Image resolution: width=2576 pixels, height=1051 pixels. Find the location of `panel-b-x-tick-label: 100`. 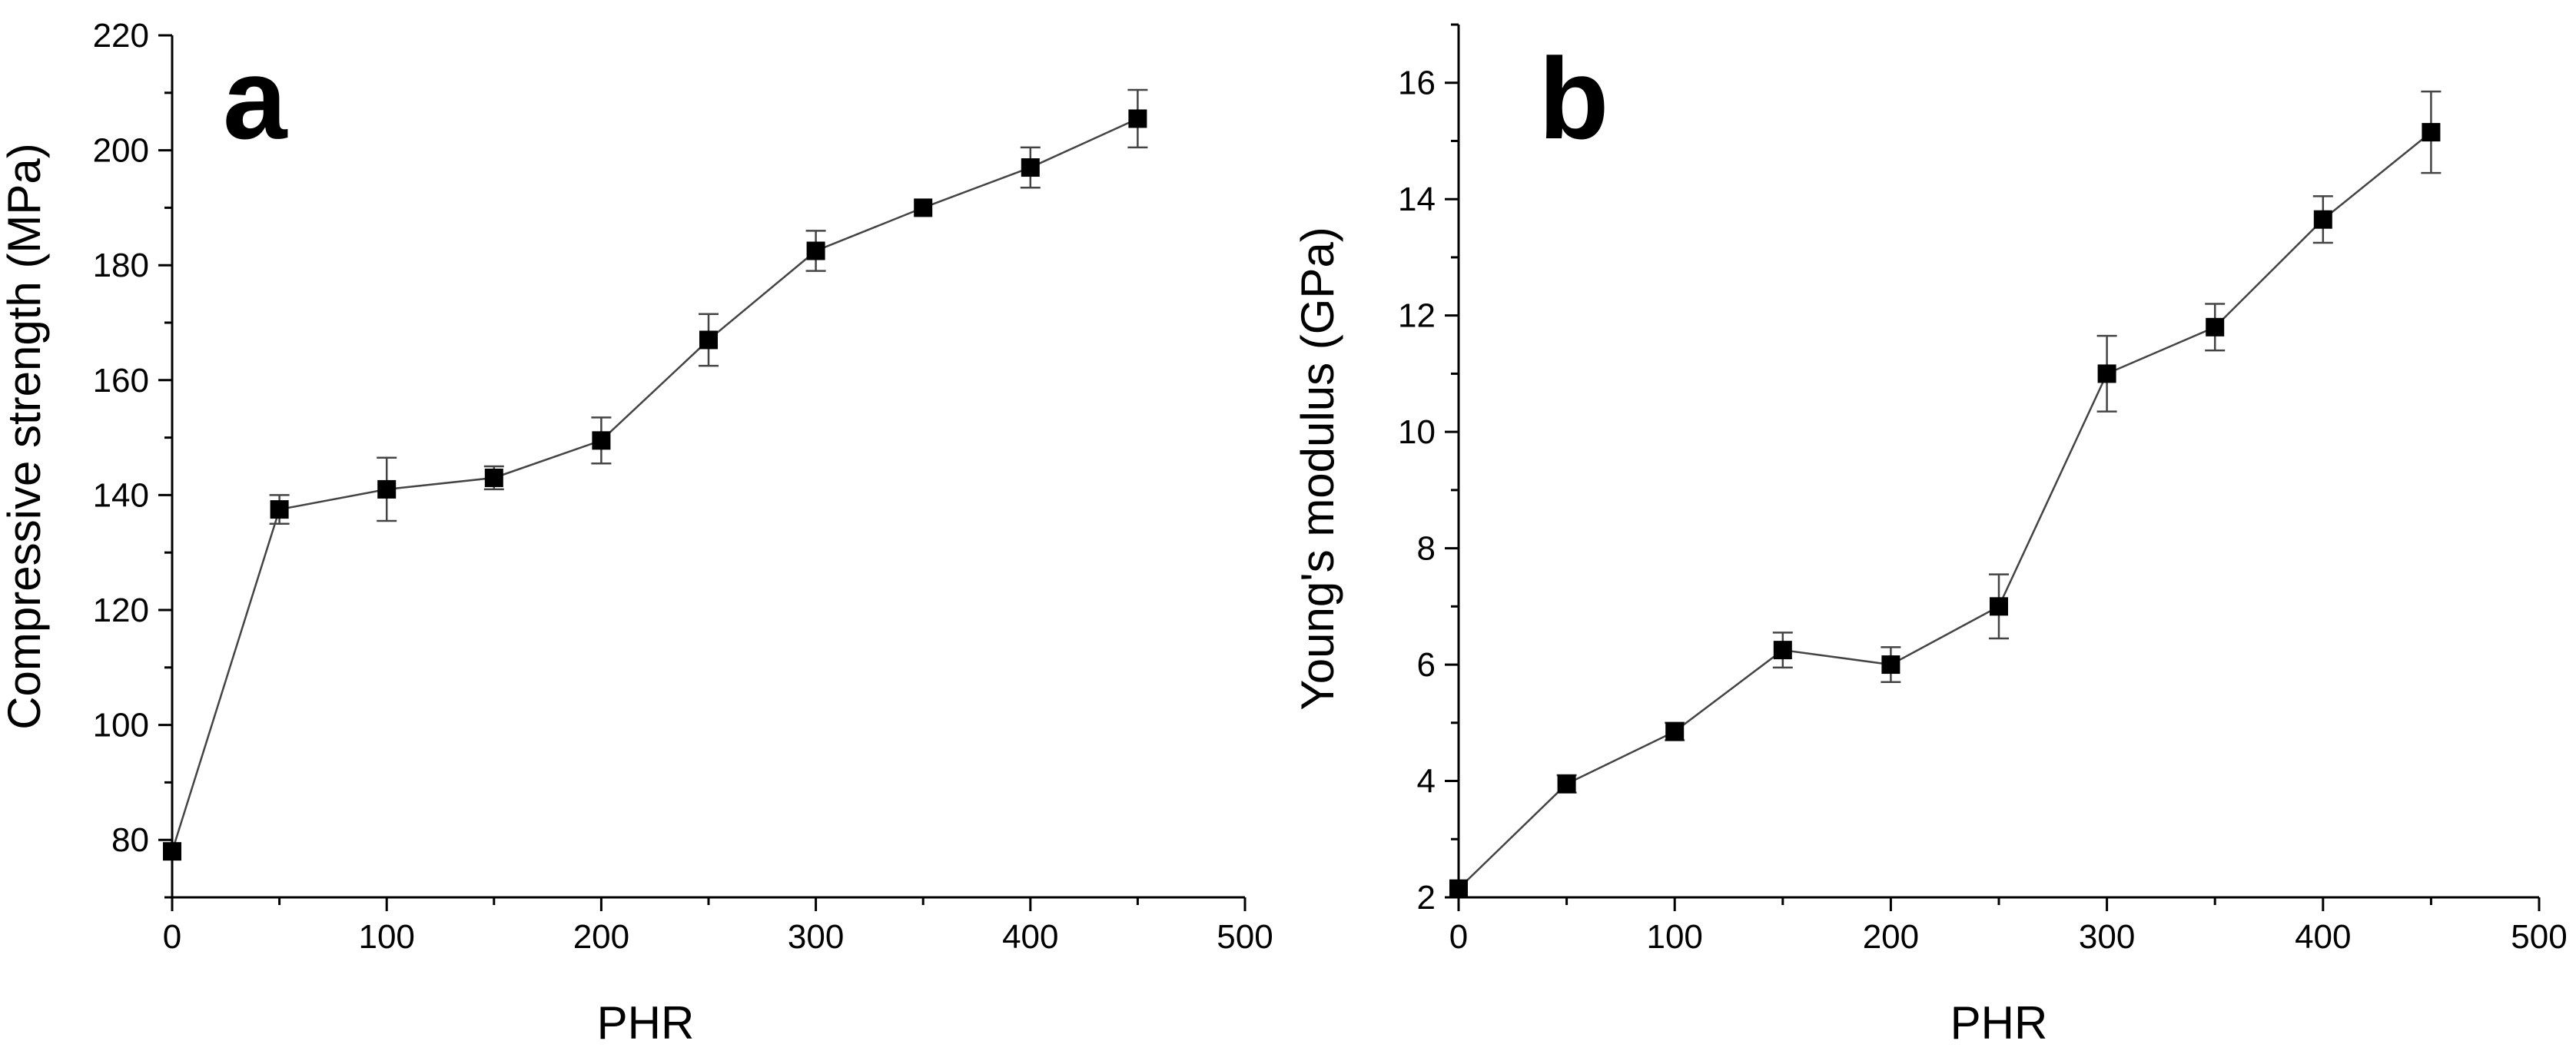

panel-b-x-tick-label: 100 is located at coordinates (1674, 937).